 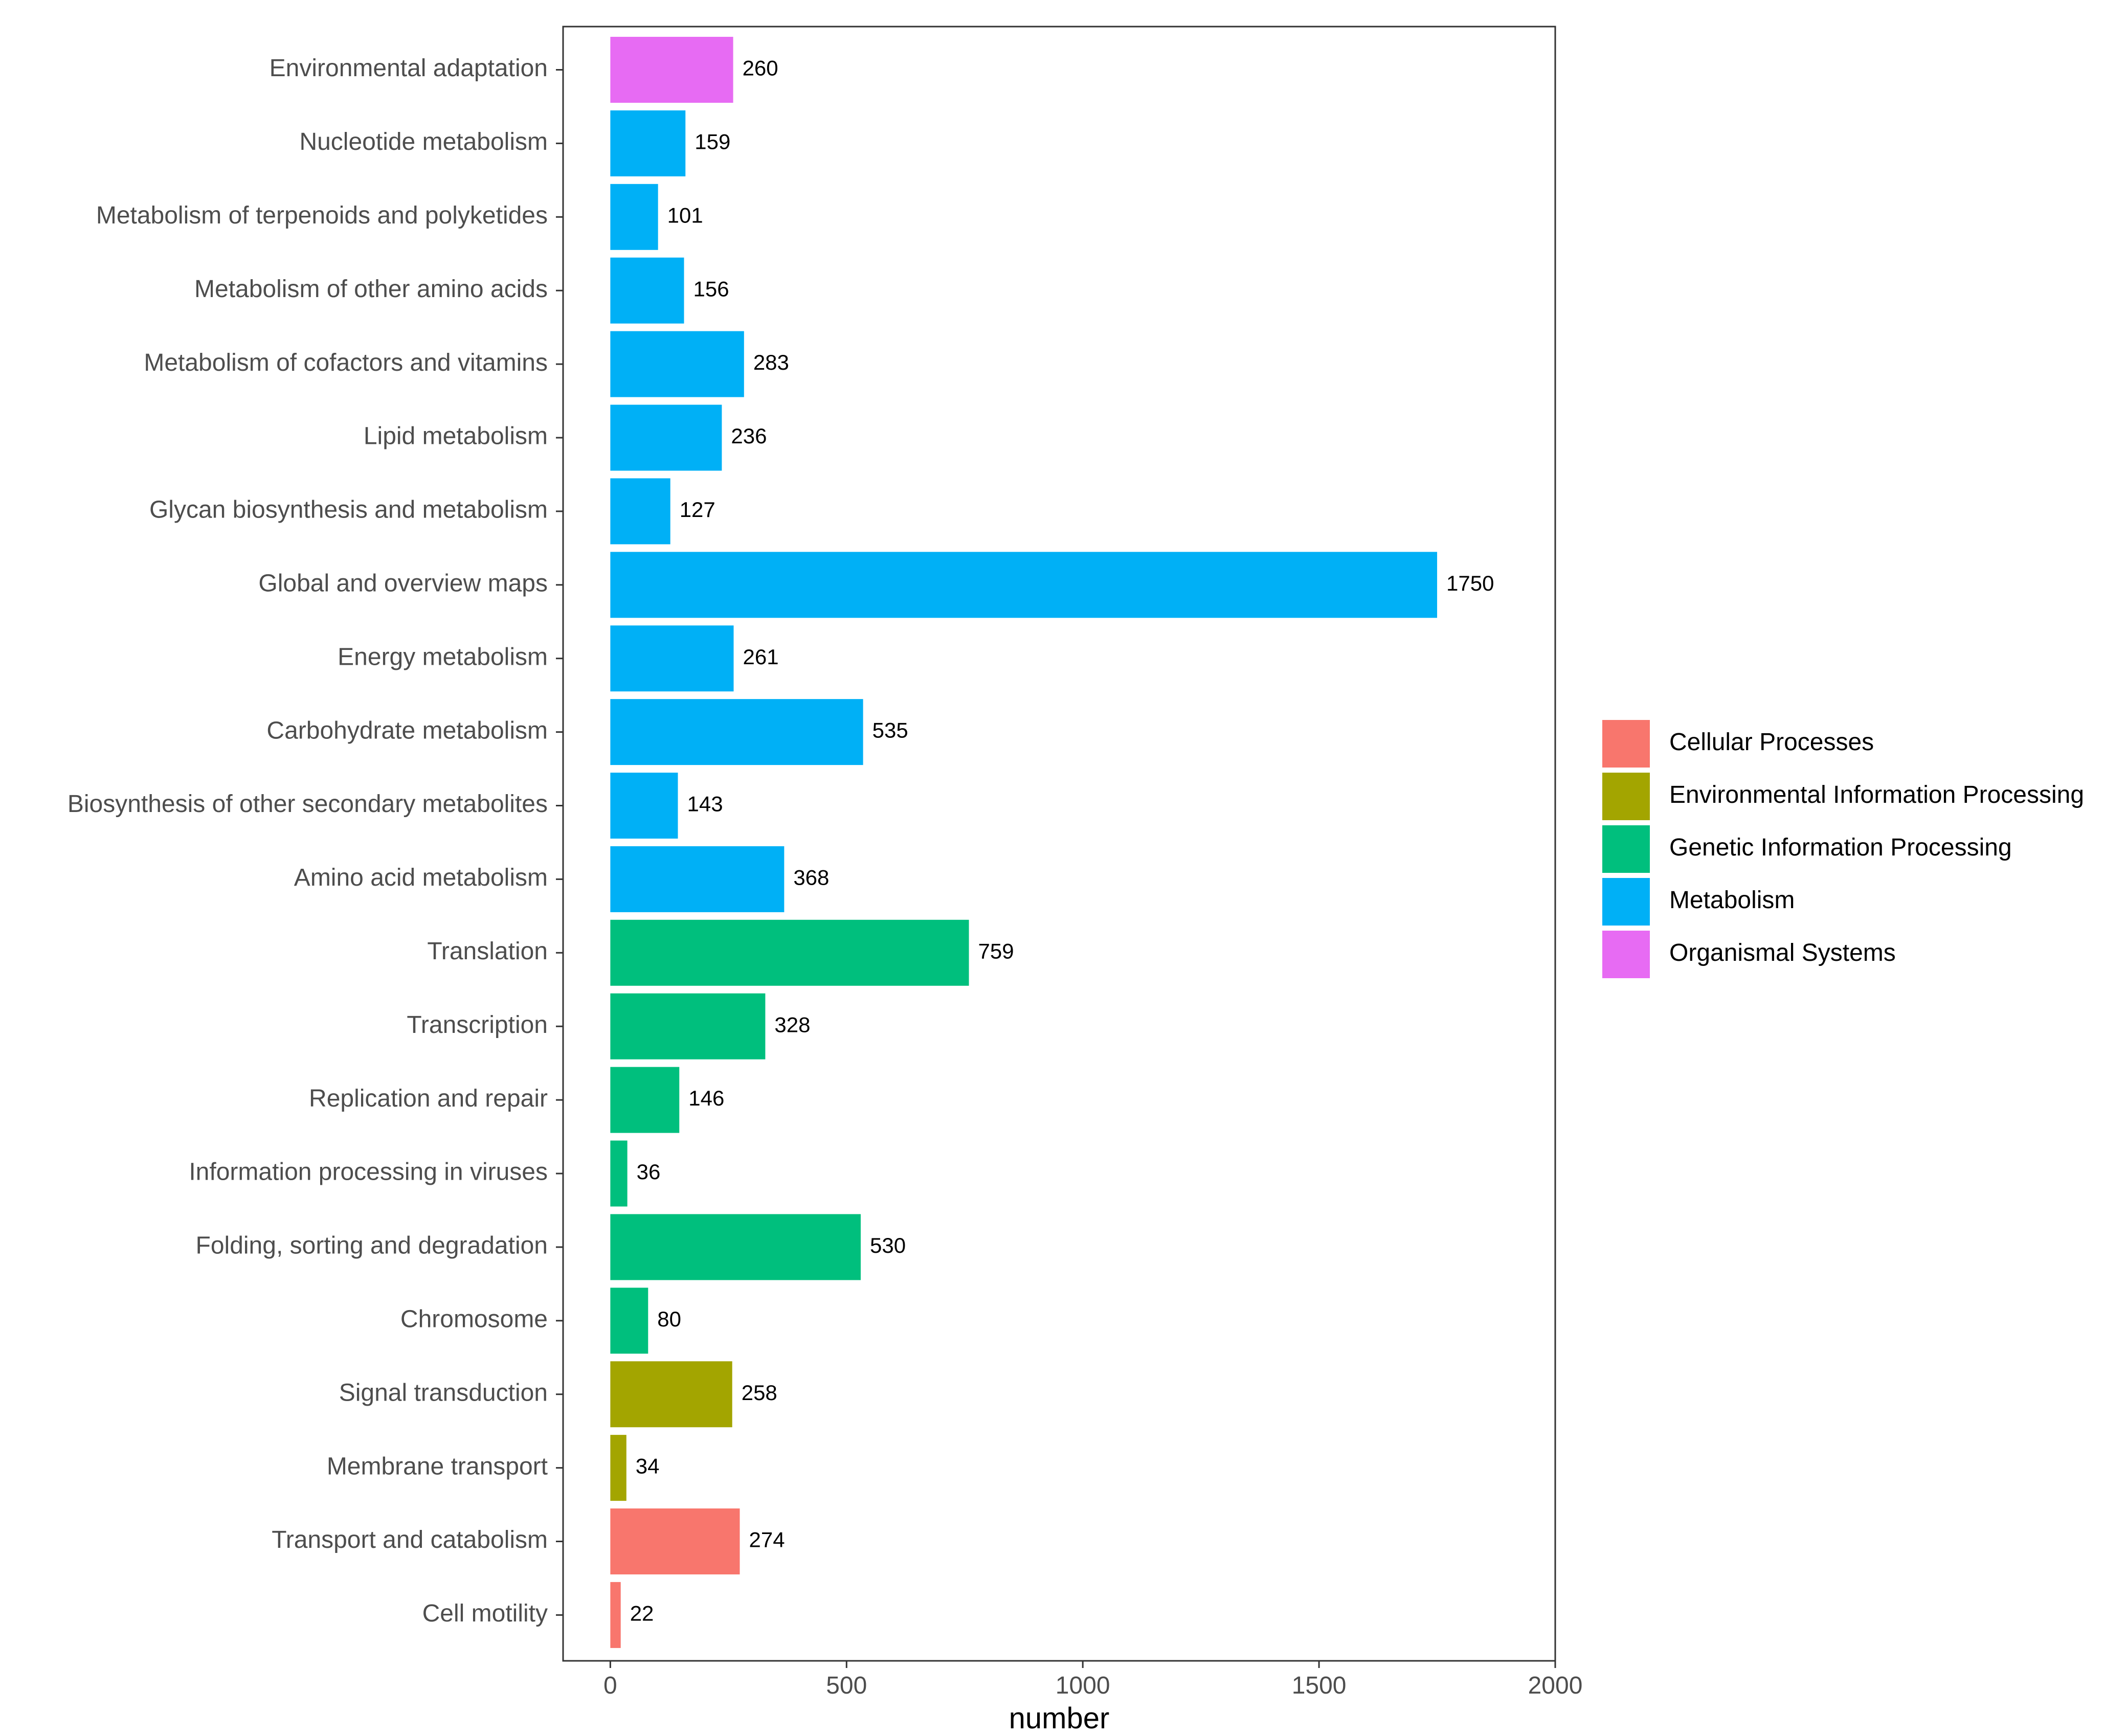 What do you see at coordinates (648, 1466) in the screenshot?
I see `bar-value-label: 34` at bounding box center [648, 1466].